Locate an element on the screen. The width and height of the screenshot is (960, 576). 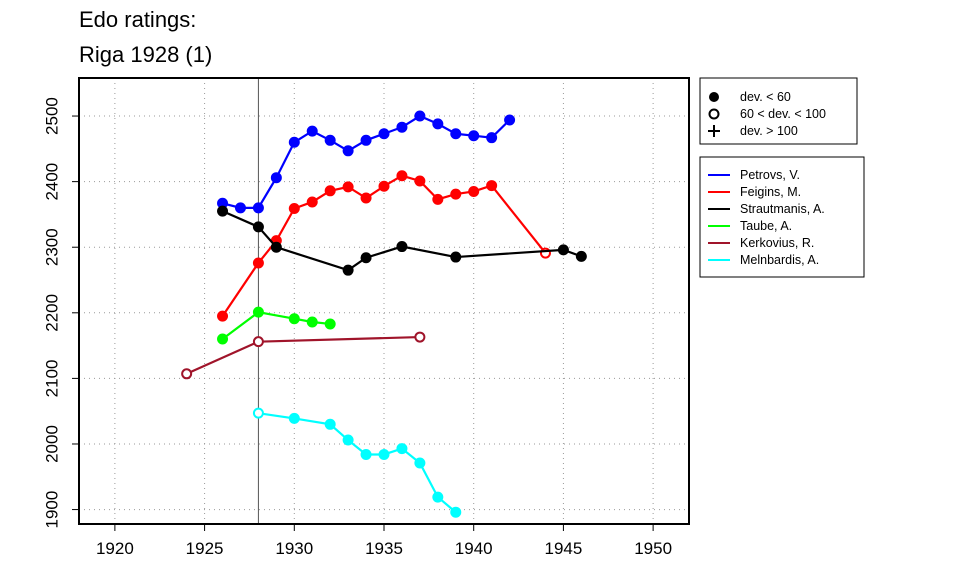
series-feigins-m is located at coordinates (384, 246).